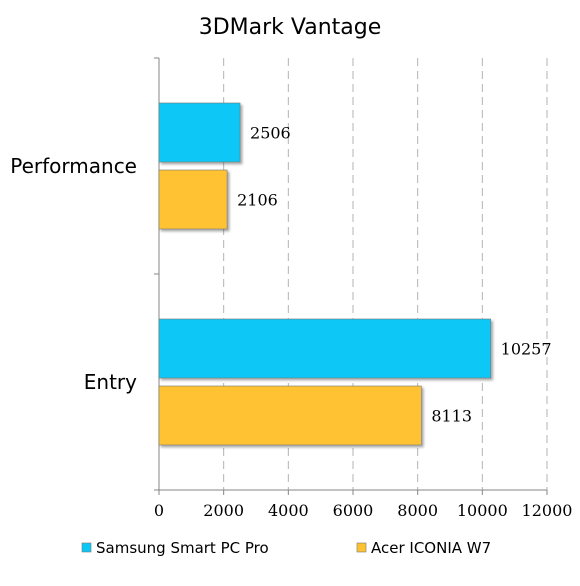 This screenshot has height=586, width=580. I want to click on data-label-performance-series-2: 2106, so click(257, 200).